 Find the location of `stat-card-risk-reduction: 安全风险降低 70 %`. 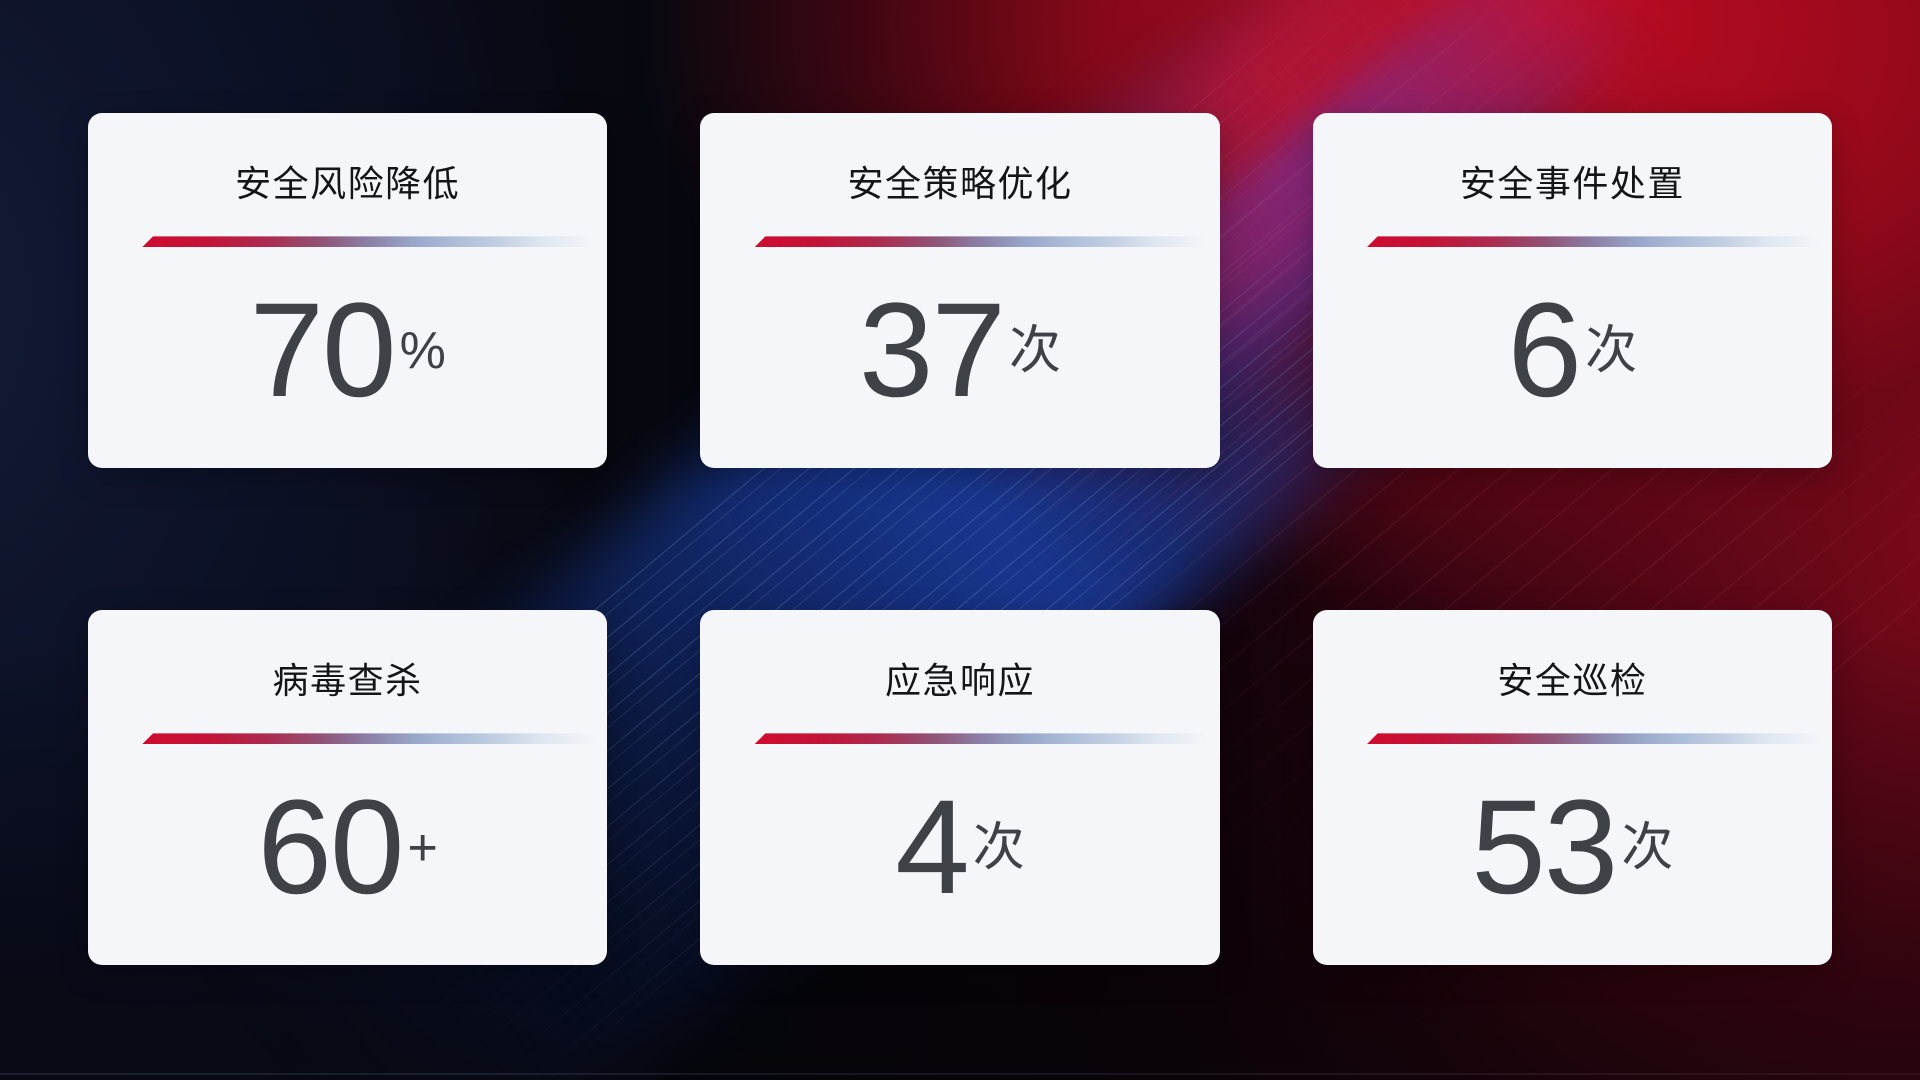

stat-card-risk-reduction: 安全风险降低 70 % is located at coordinates (348, 290).